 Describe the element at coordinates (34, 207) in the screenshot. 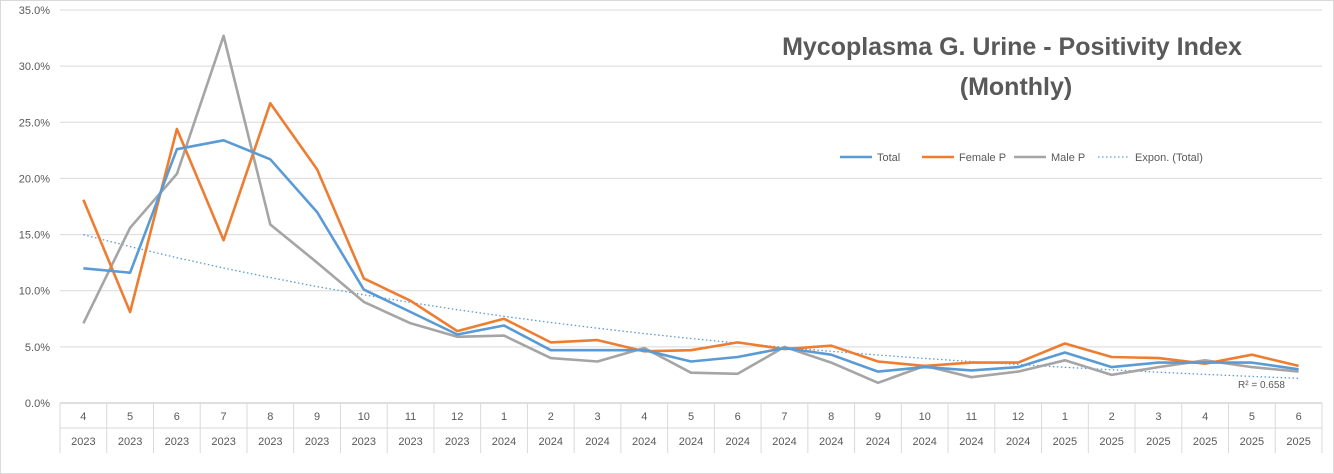

I see `y-axis-ticks: 0.0% 5.0% 10.0% 15.0% 20.0% 25.0% 30.0% 35.0%` at that location.